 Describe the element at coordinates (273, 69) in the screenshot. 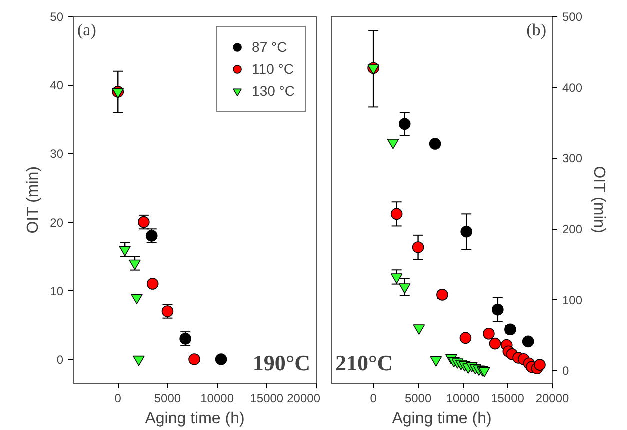

I see `legend-label: 110 °C` at that location.